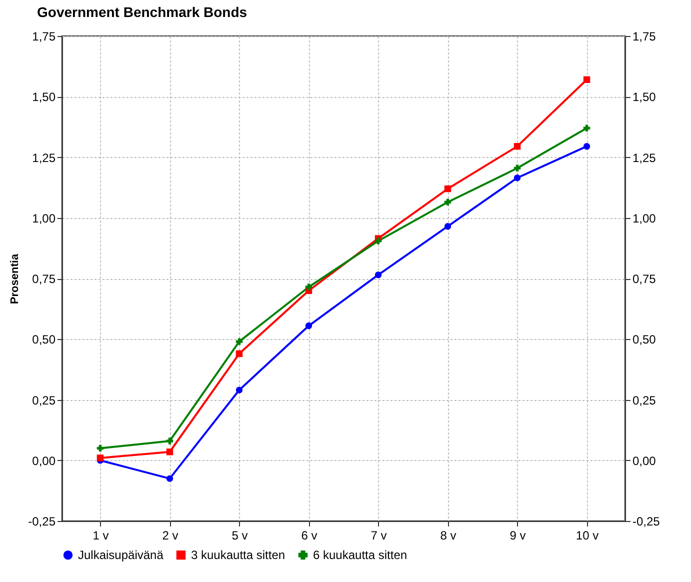  Describe the element at coordinates (360, 555) in the screenshot. I see `legend-label: 6 kuukautta sitten` at that location.